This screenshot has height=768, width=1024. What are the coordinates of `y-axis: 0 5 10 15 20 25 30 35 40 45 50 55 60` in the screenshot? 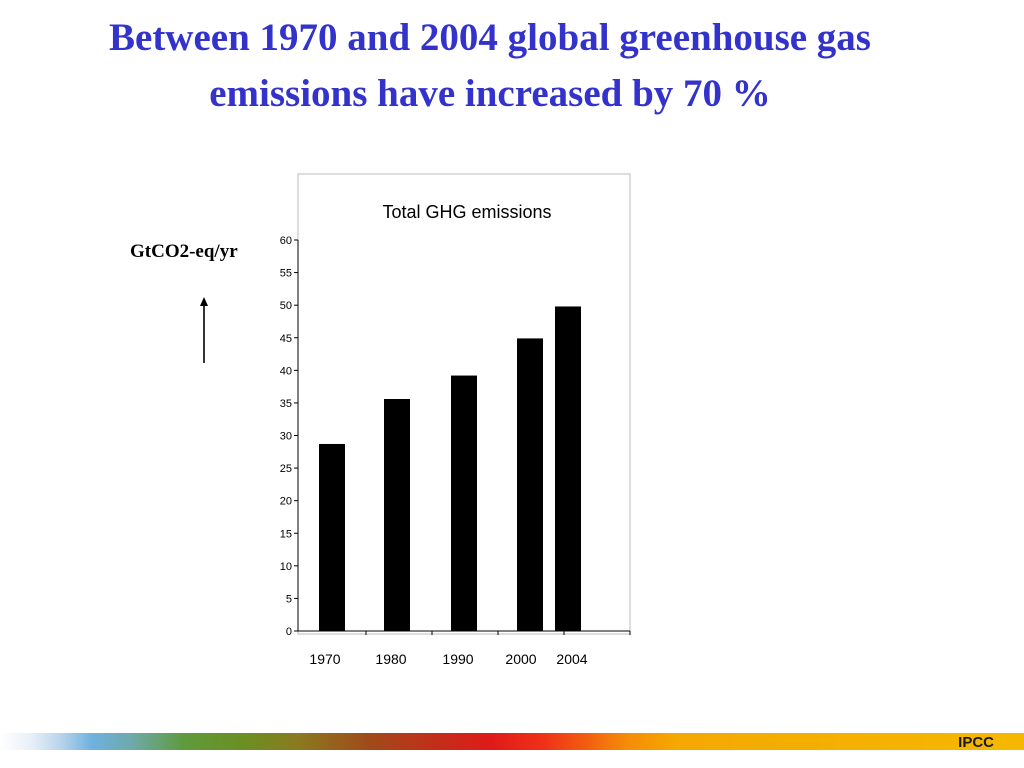 It's located at (289, 436).